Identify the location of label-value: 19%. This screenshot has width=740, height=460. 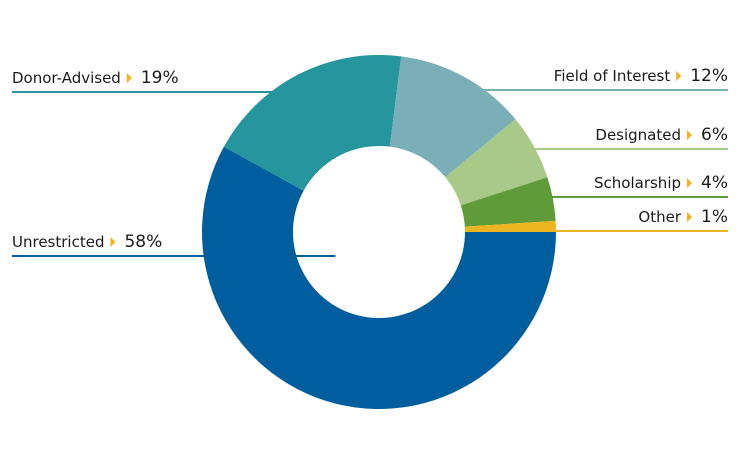
(160, 78).